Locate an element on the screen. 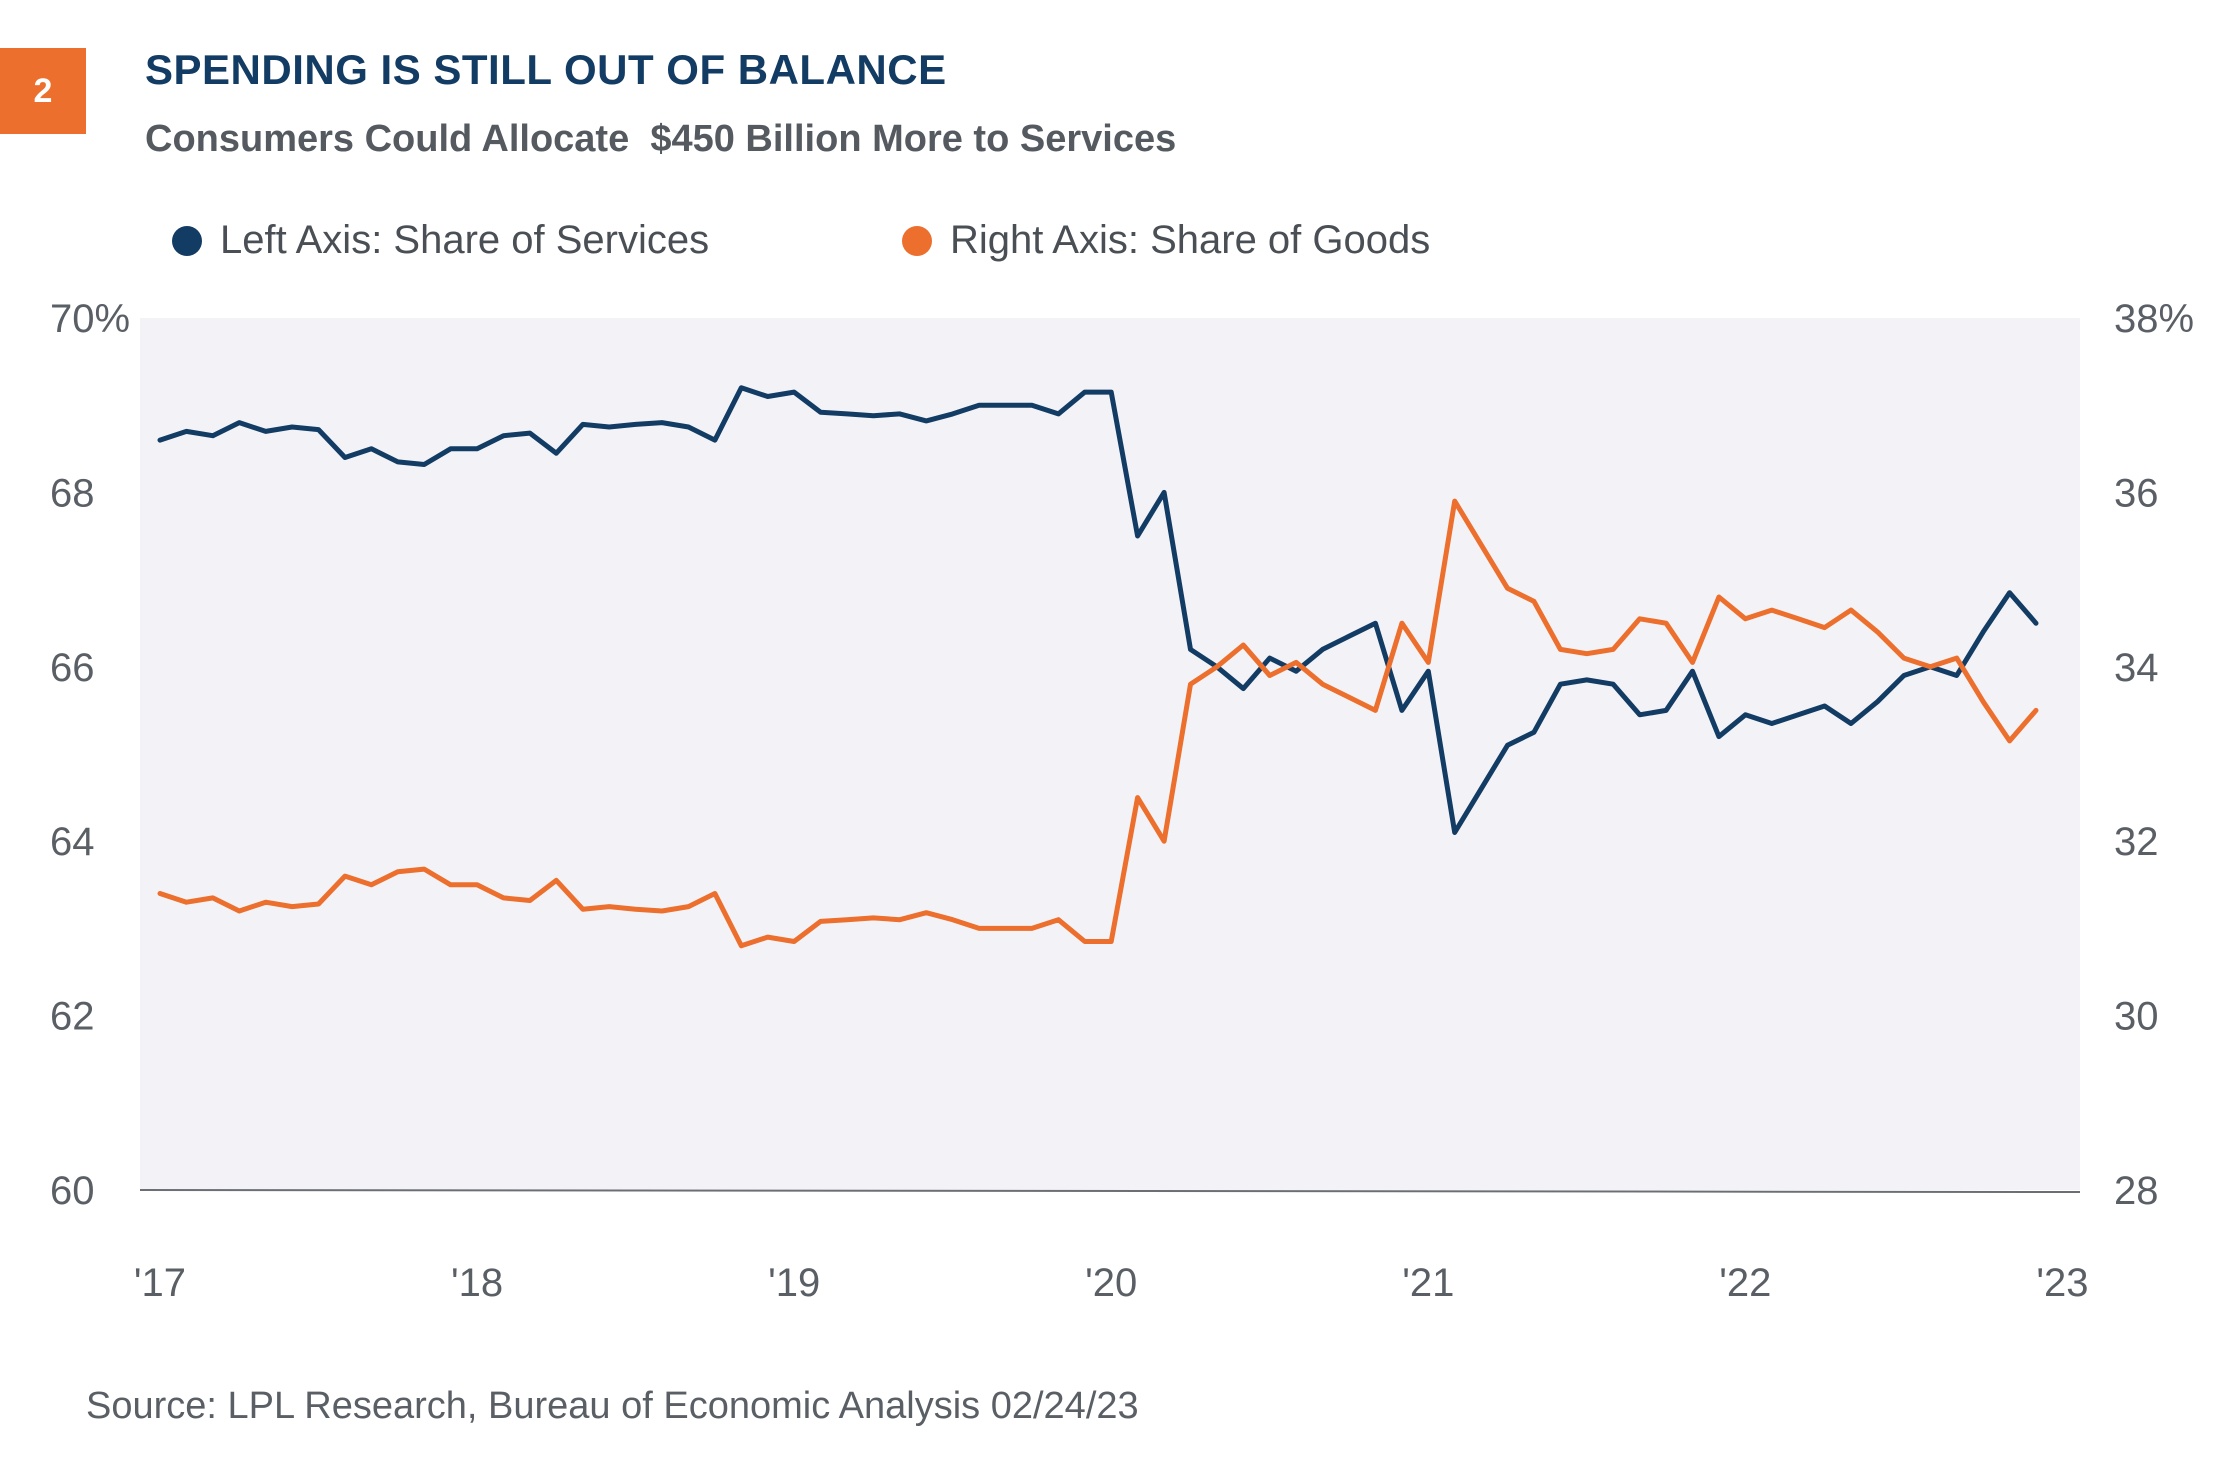  y-left-tick-label: 64 is located at coordinates (72, 842).